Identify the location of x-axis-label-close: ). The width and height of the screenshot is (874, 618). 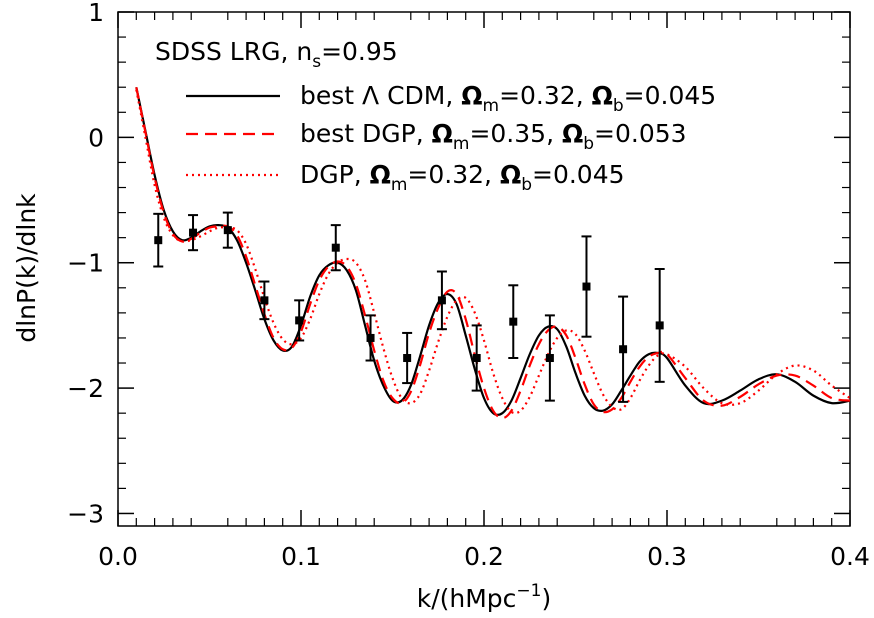
(546, 598).